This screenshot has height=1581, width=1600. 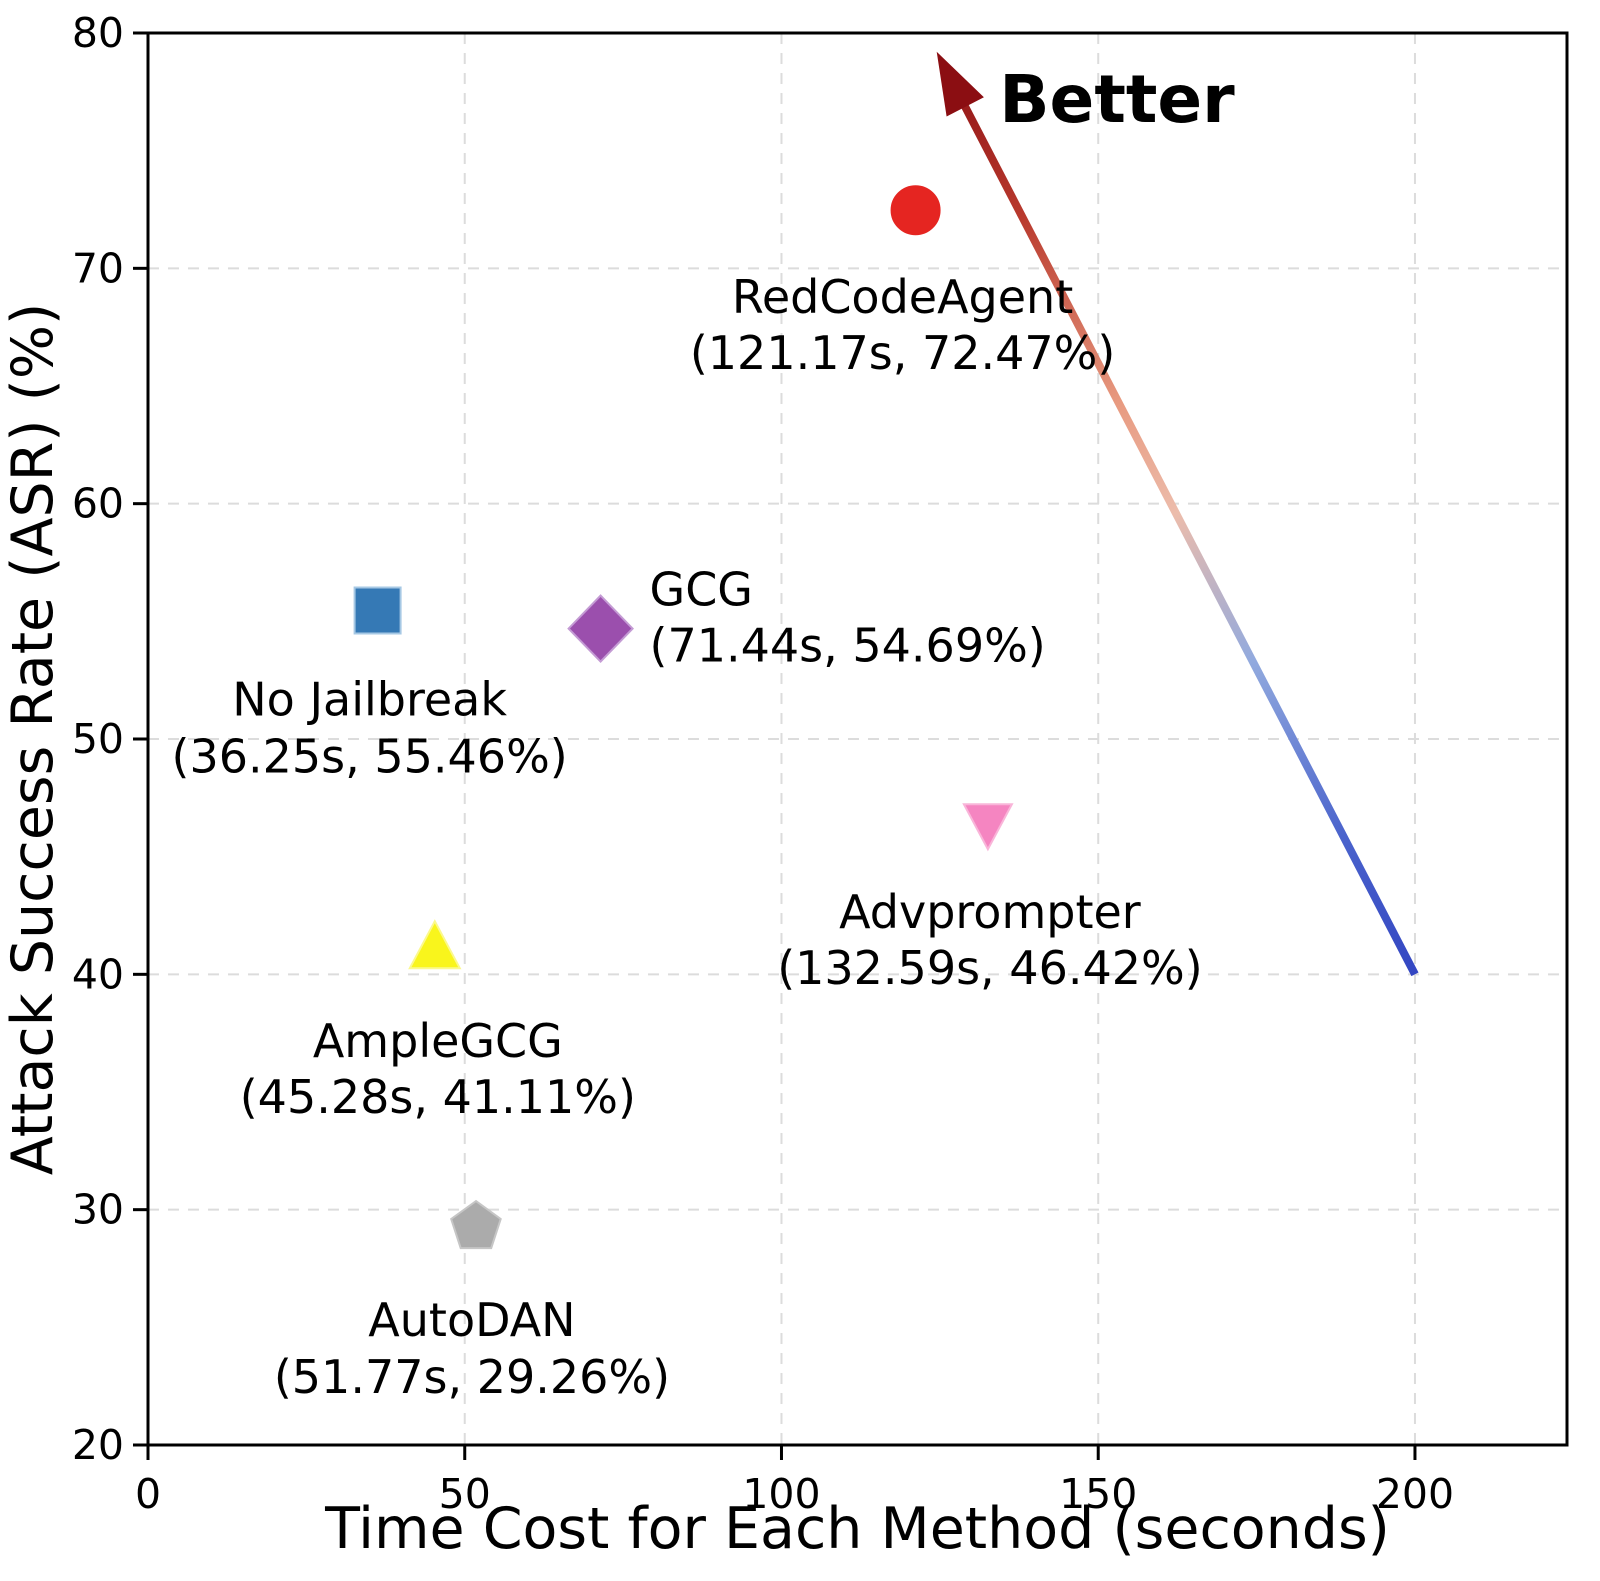 What do you see at coordinates (701, 590) in the screenshot?
I see `point-label-gcg-line1: GCG` at bounding box center [701, 590].